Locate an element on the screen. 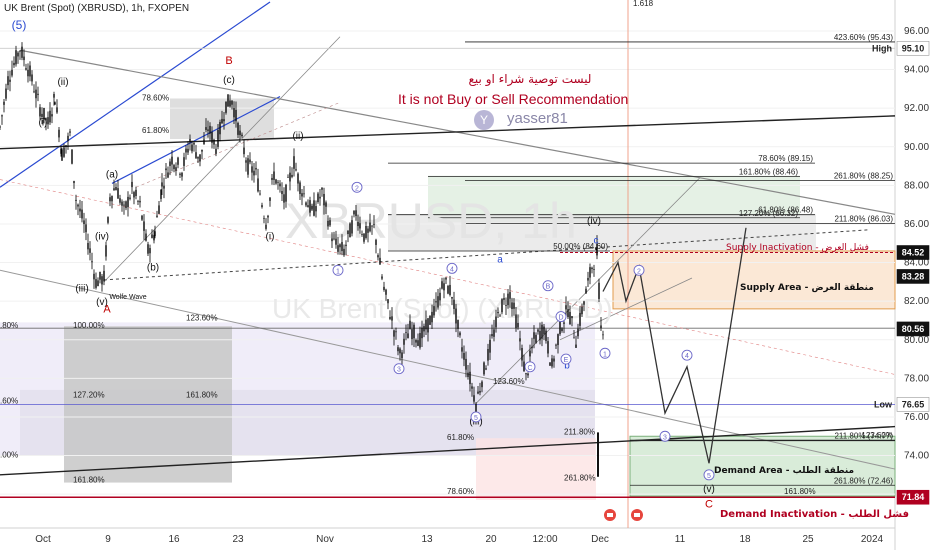 This screenshot has width=932, height=550. price-badge-value: 84.52 is located at coordinates (913, 253).